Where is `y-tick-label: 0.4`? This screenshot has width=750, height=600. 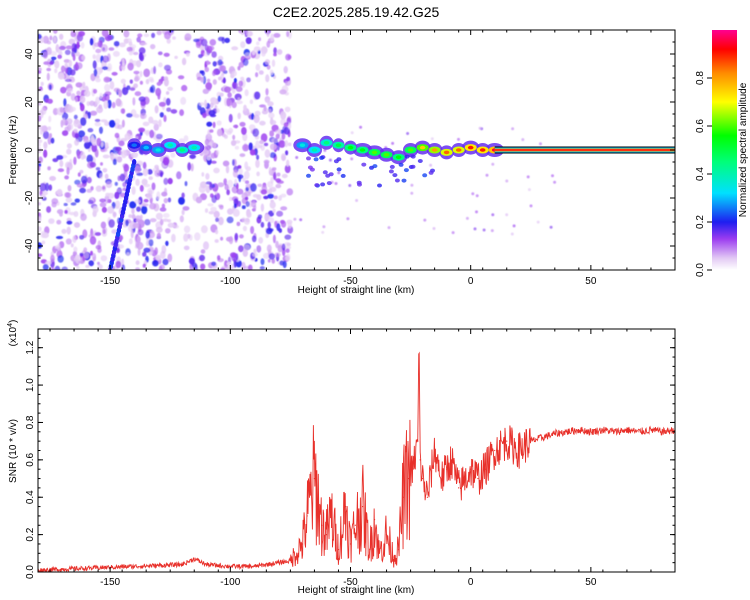
y-tick-label: 0.4 is located at coordinates (30, 497).